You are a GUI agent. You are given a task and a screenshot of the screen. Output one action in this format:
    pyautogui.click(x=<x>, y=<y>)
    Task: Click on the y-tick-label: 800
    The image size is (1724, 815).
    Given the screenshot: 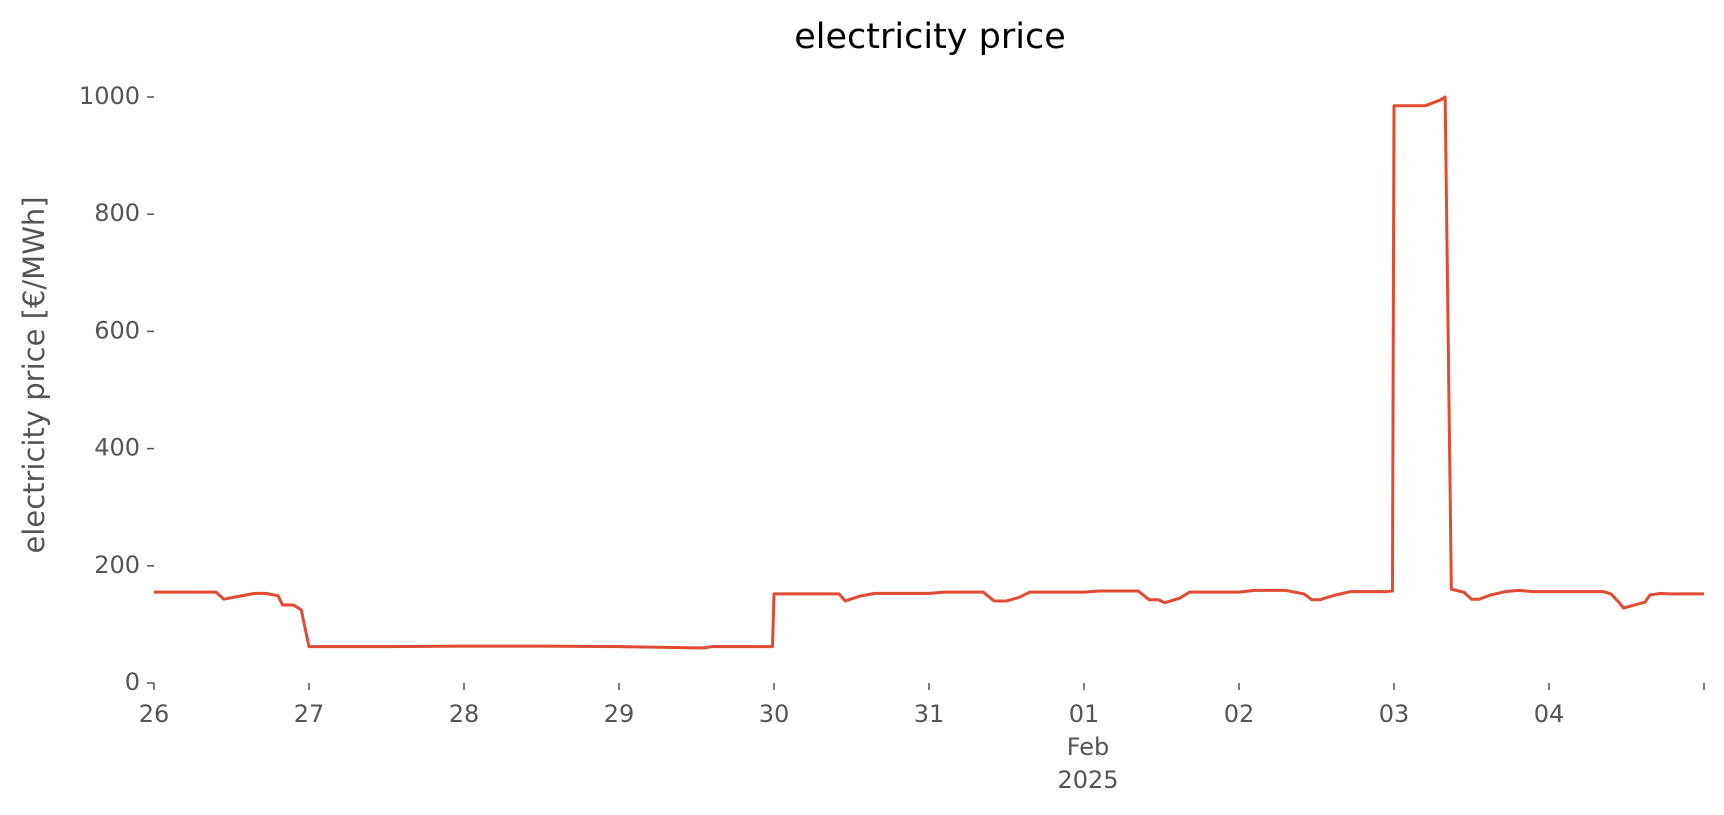 What is the action you would take?
    pyautogui.click(x=117, y=213)
    